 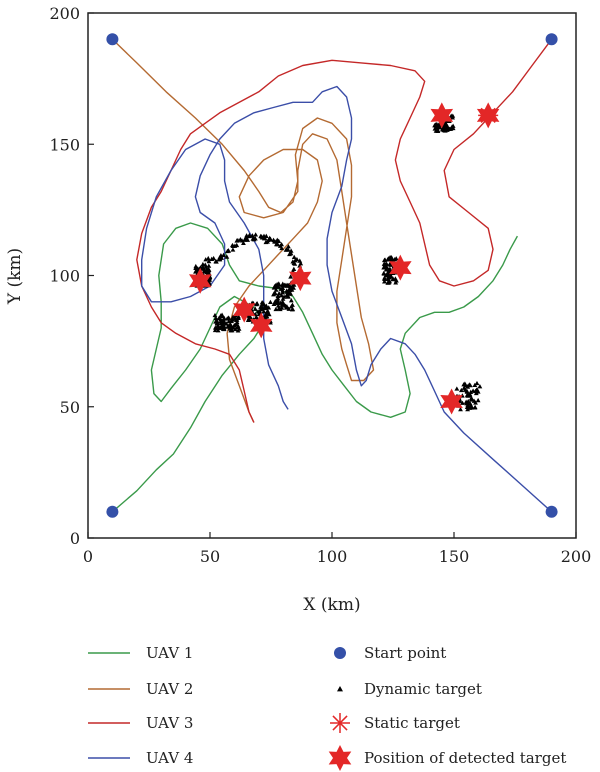 I want to click on y-axis-label: Y (km), so click(x=15, y=276).